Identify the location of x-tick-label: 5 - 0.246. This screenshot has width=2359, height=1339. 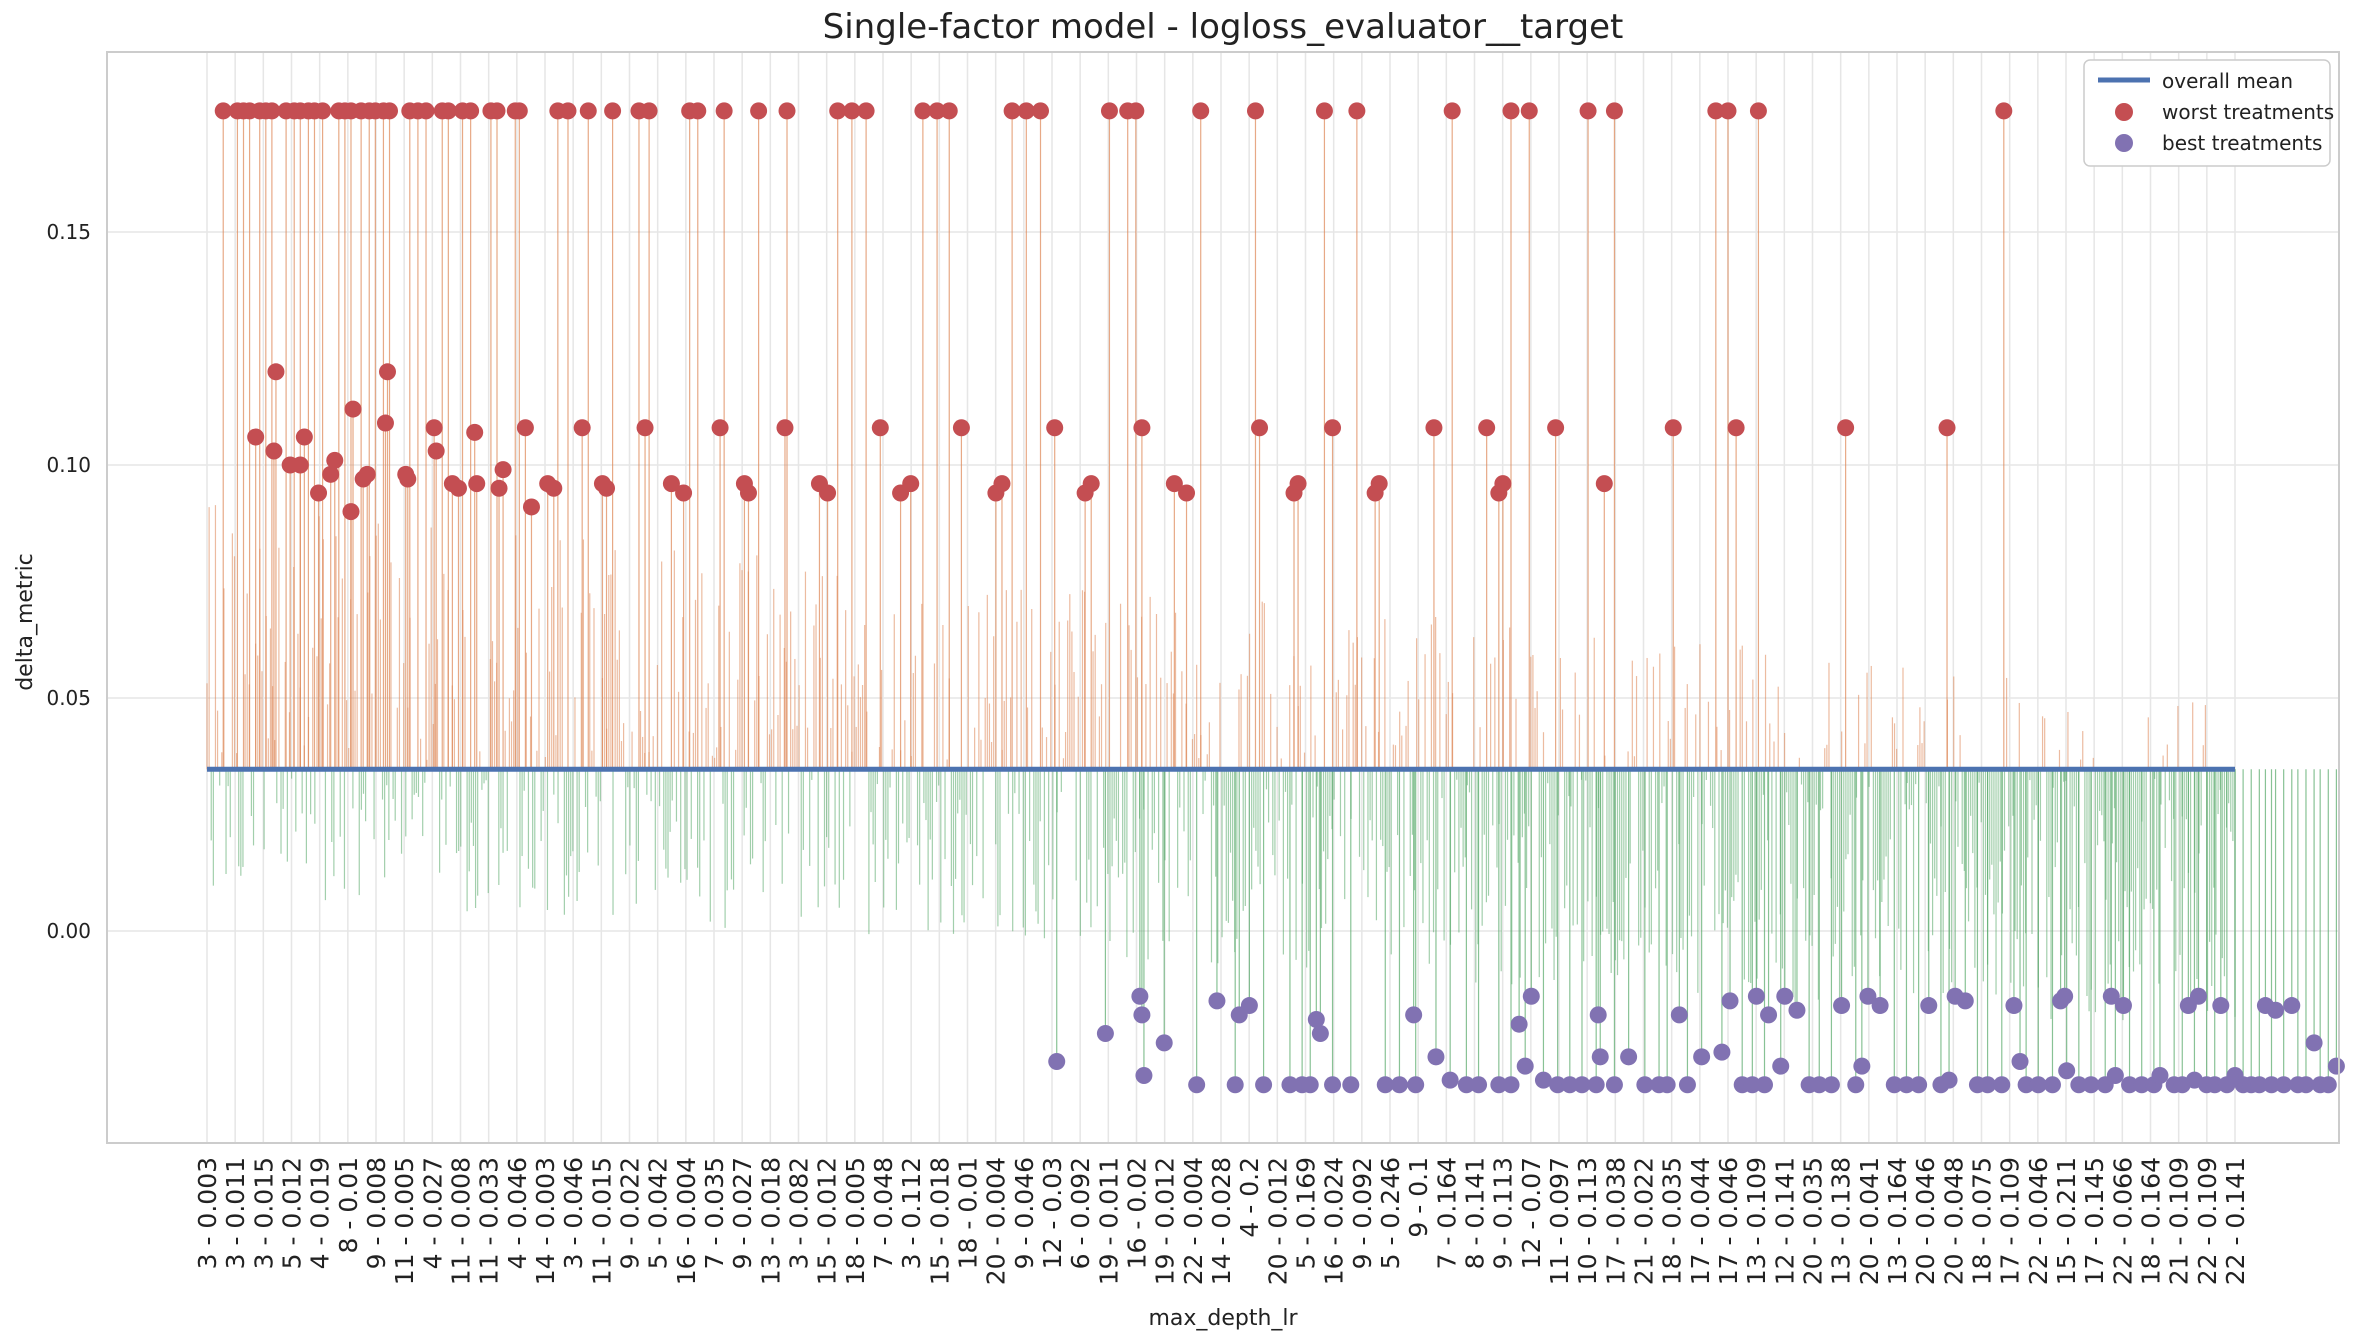
(1390, 1213).